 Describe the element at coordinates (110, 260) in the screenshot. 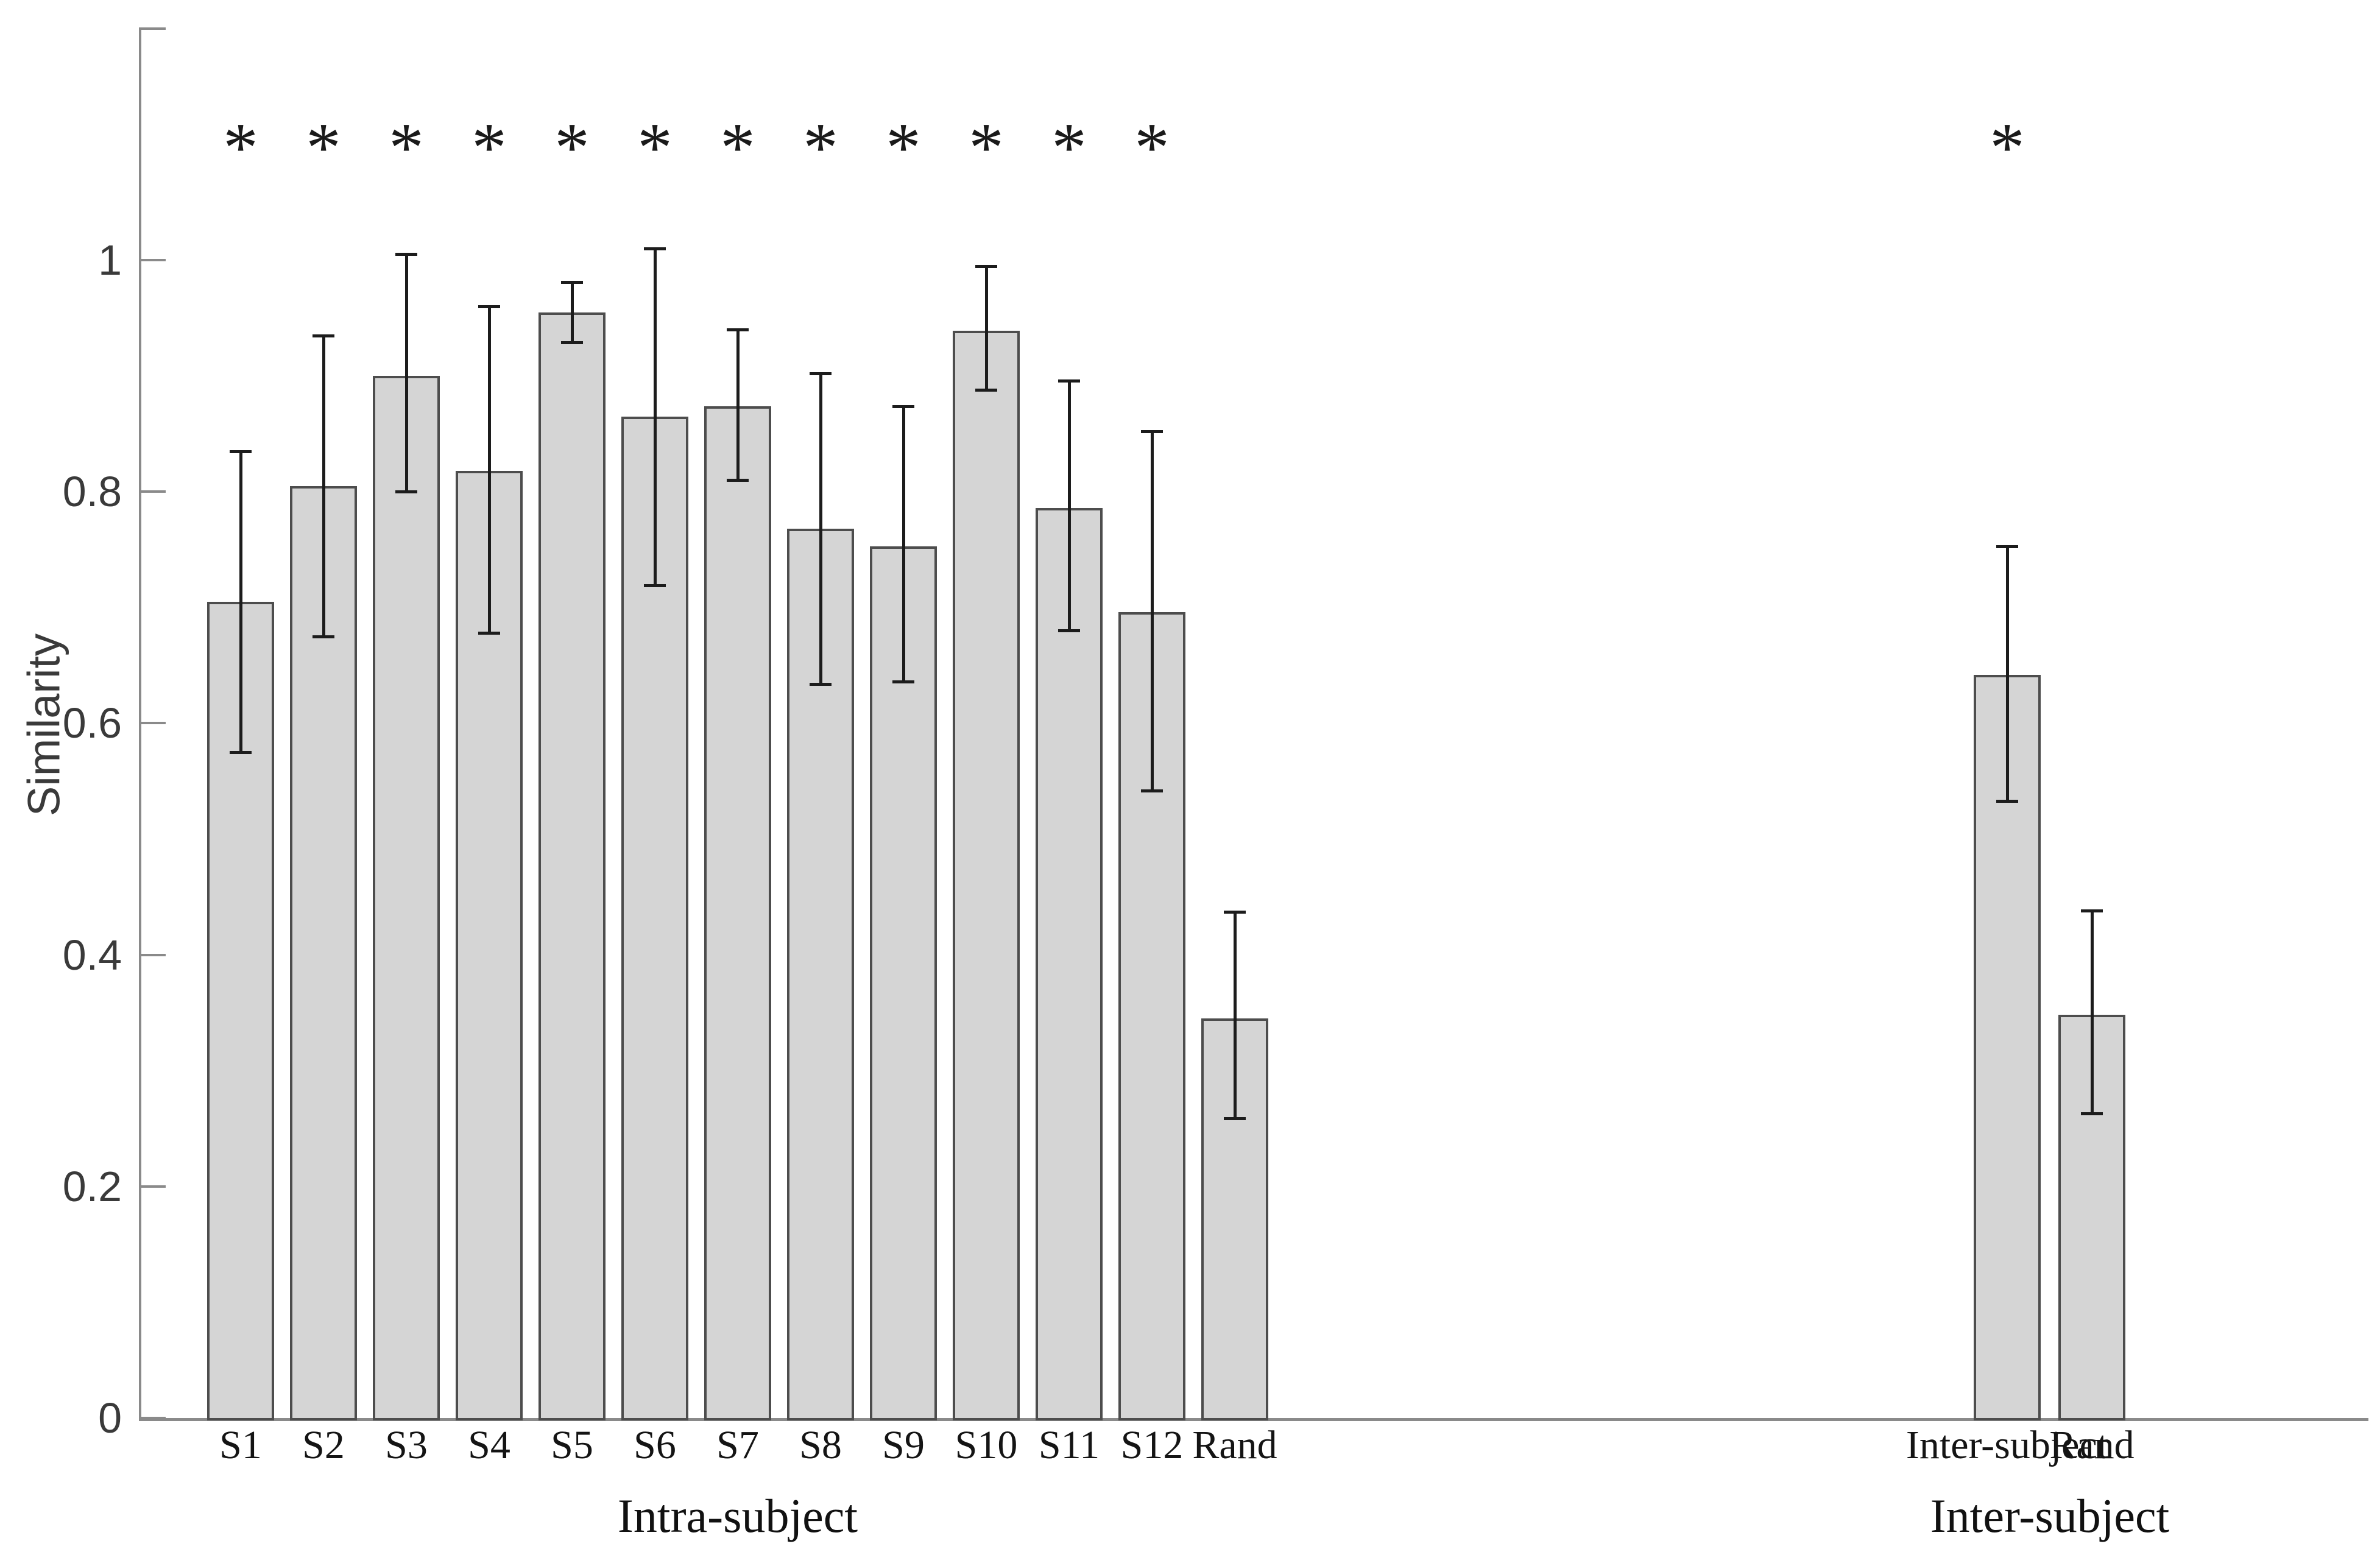

I see `y-tick-label: 1` at that location.